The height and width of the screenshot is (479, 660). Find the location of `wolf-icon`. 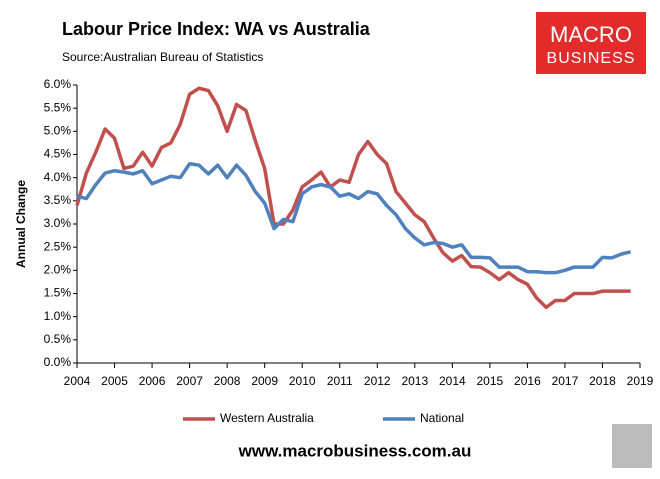

wolf-icon is located at coordinates (632, 446).